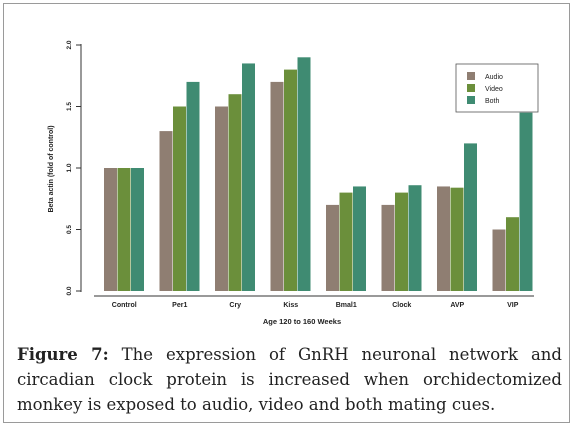 The height and width of the screenshot is (428, 575). What do you see at coordinates (124, 229) in the screenshot?
I see `bar-control-video` at bounding box center [124, 229].